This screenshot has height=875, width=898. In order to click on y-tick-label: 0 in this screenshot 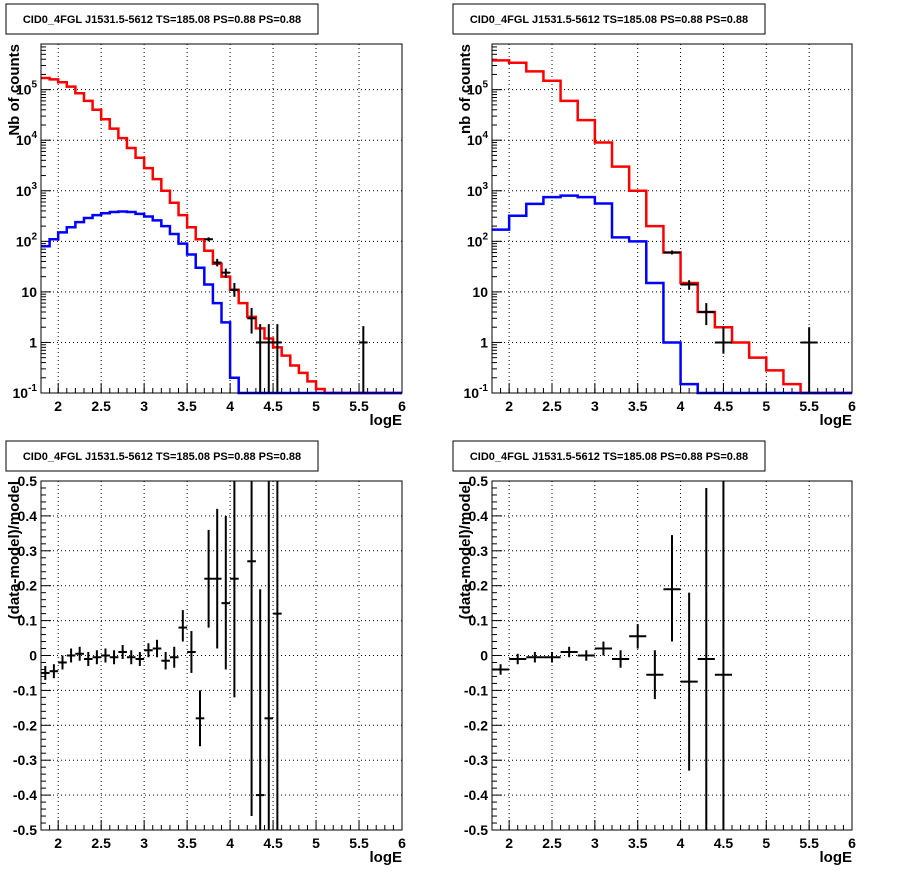, I will do `click(33, 656)`.